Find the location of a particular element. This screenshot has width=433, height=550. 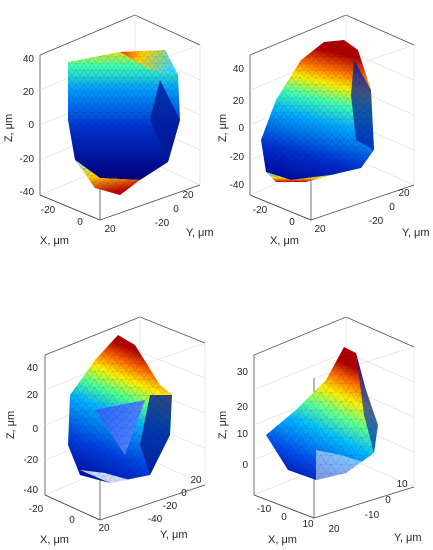

z-tick-a-3: -20 is located at coordinates (27, 159).